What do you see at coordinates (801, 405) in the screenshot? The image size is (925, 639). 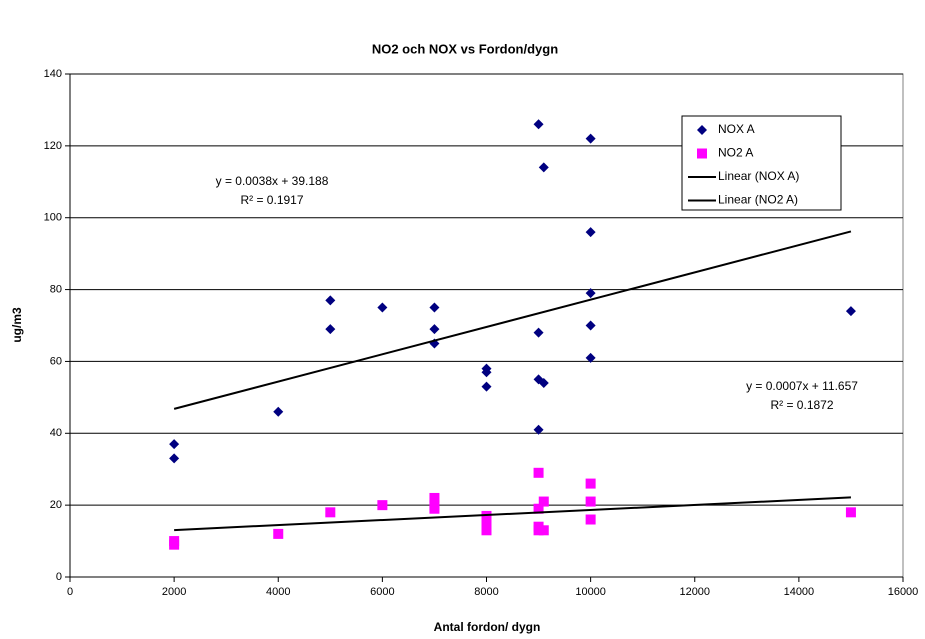 I see `trend-r2: R² = 0.1872` at bounding box center [801, 405].